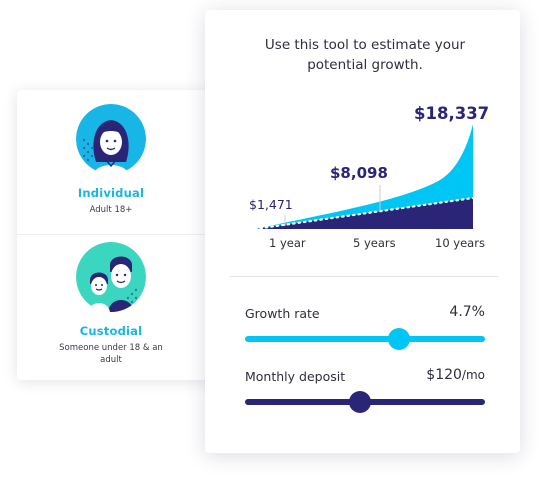 The height and width of the screenshot is (489, 542). Describe the element at coordinates (467, 312) in the screenshot. I see `growth-rate-value: 4.7%` at that location.